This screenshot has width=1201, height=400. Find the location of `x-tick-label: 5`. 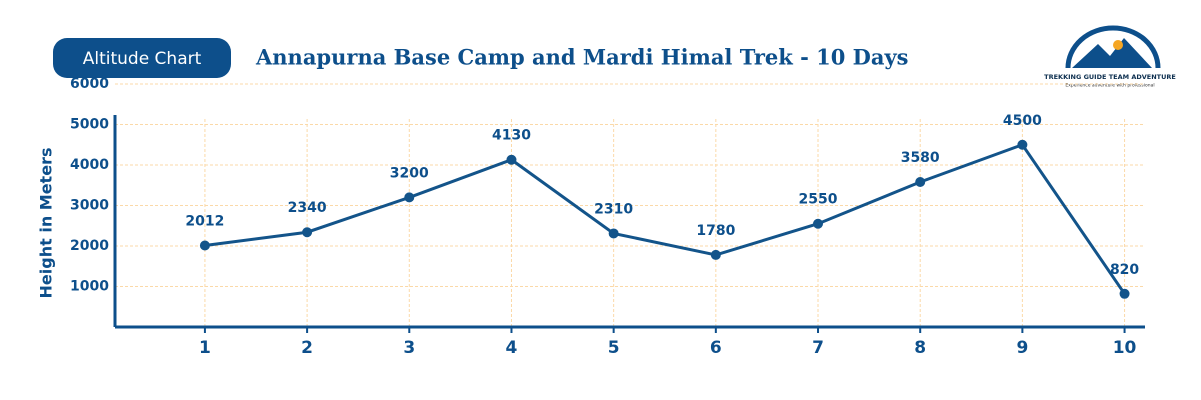

x-tick-label: 5 is located at coordinates (614, 348).